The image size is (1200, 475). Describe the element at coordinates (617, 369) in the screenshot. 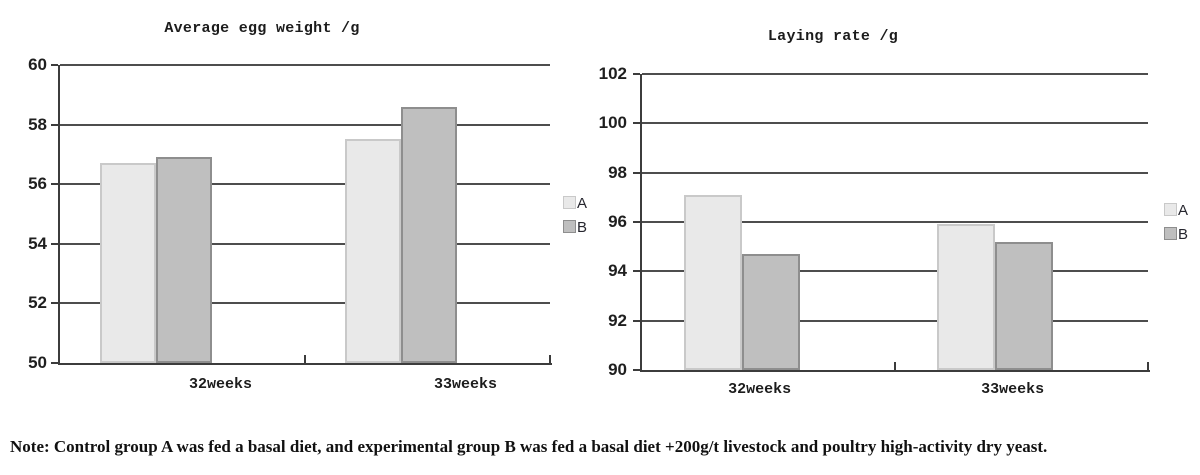

I see `y-axis-label: 90` at that location.